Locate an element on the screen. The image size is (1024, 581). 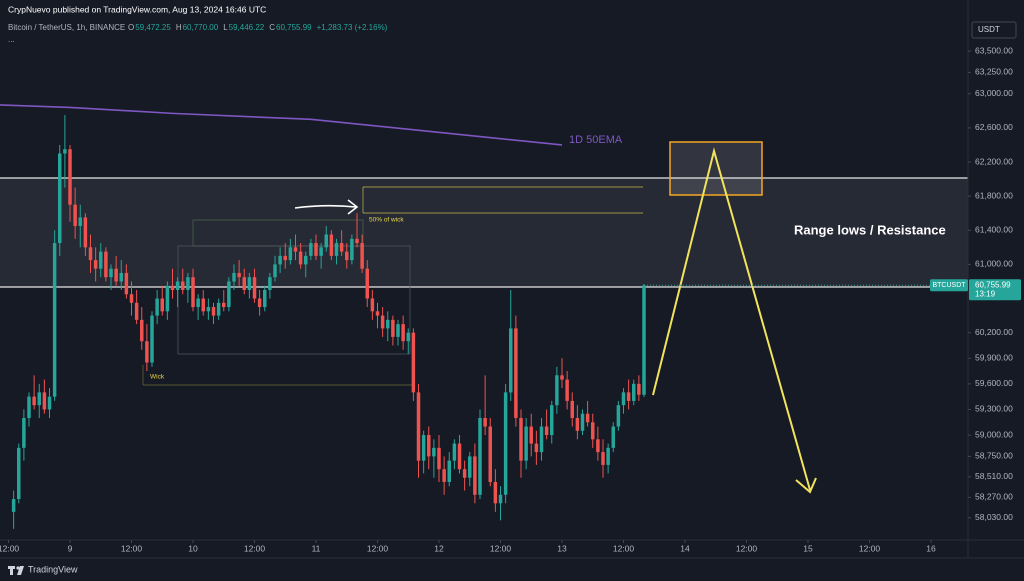
y-tick-label: 59,300.00 is located at coordinates (994, 409).